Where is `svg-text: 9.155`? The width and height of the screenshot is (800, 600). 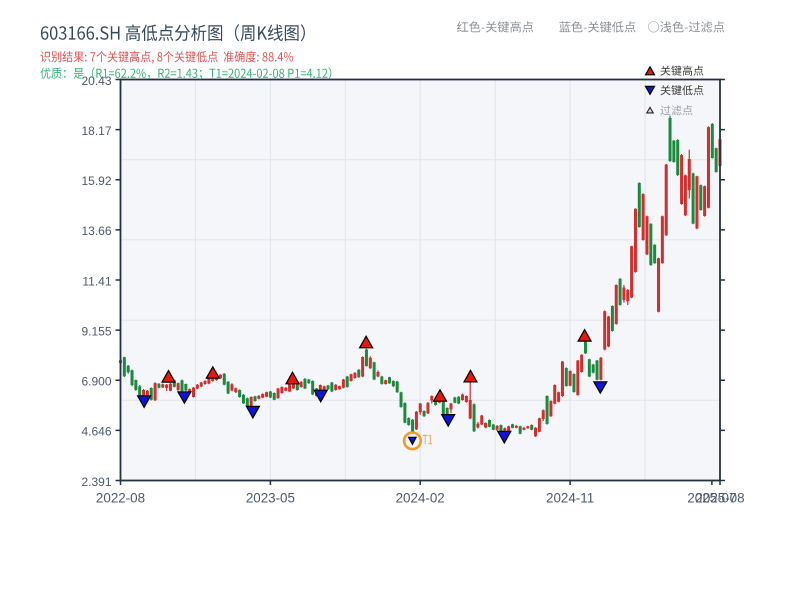
svg-text: 9.155 is located at coordinates (96, 331).